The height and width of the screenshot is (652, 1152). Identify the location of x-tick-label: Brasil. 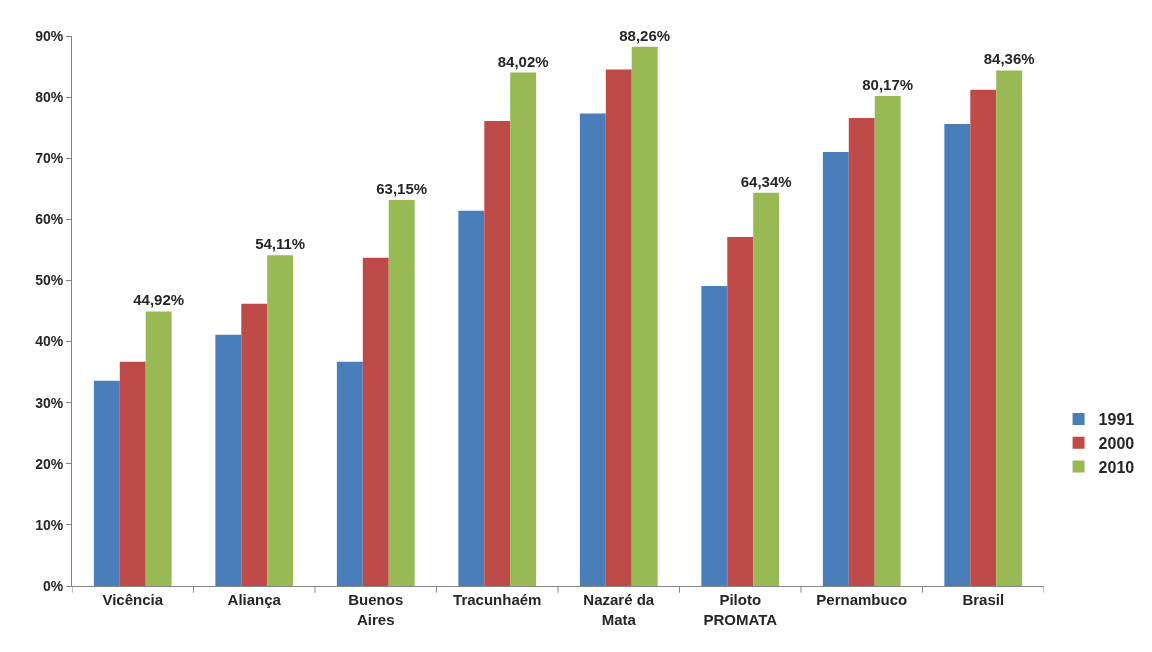
(983, 599).